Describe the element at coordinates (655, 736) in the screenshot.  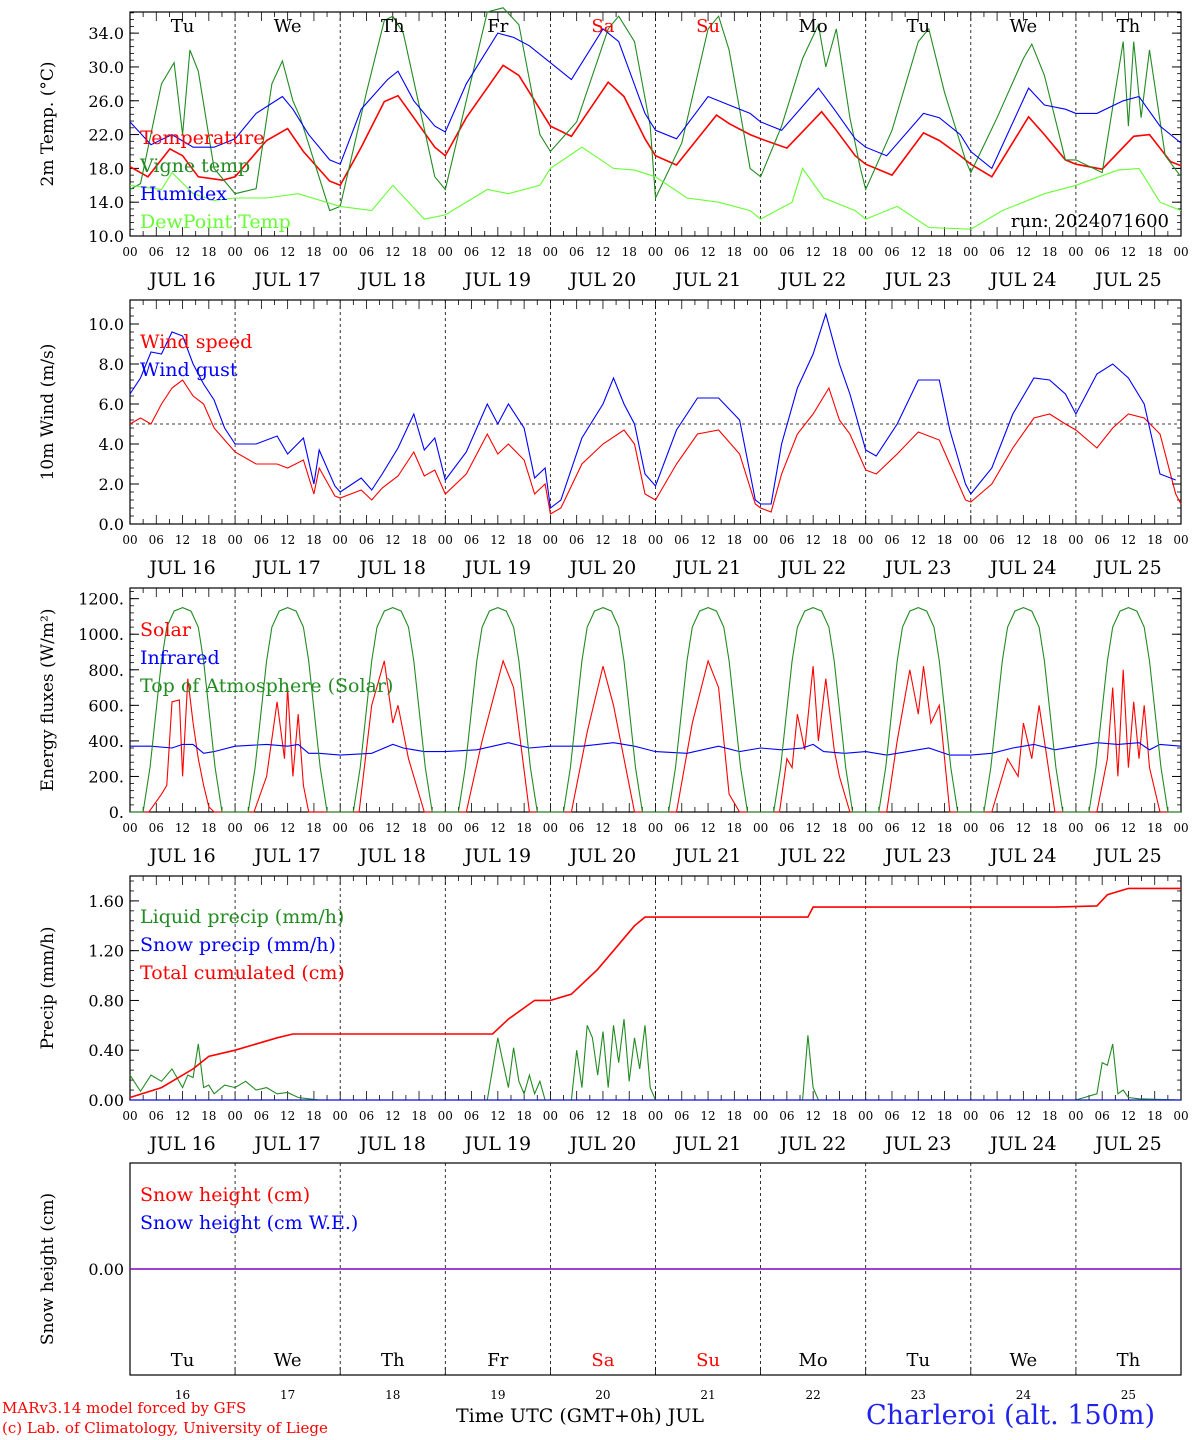
I see `series-line-solar` at that location.